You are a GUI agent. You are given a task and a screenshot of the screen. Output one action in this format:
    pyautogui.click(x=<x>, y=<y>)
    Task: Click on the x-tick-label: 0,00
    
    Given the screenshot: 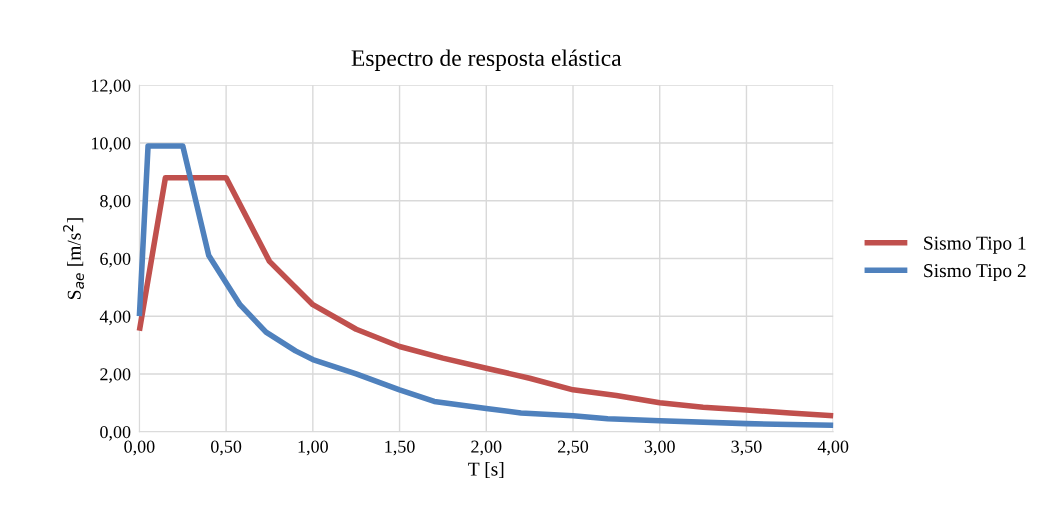 What is the action you would take?
    pyautogui.click(x=139, y=448)
    